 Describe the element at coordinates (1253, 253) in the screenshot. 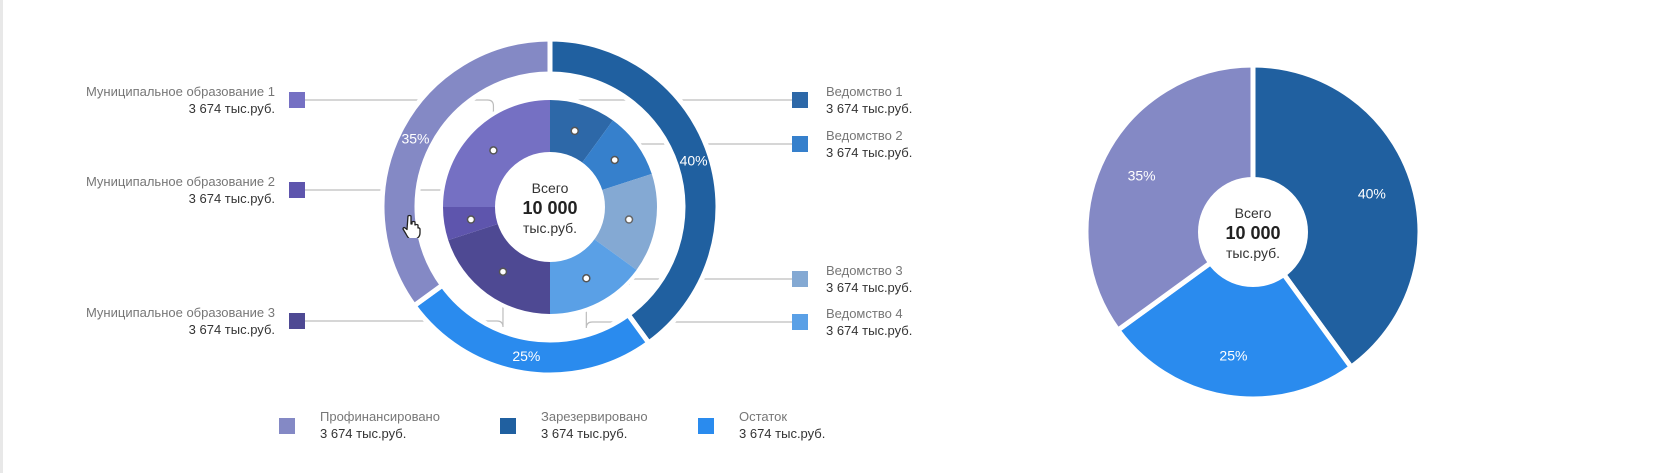

I see `donut2-center-unit: тыс.руб.` at that location.